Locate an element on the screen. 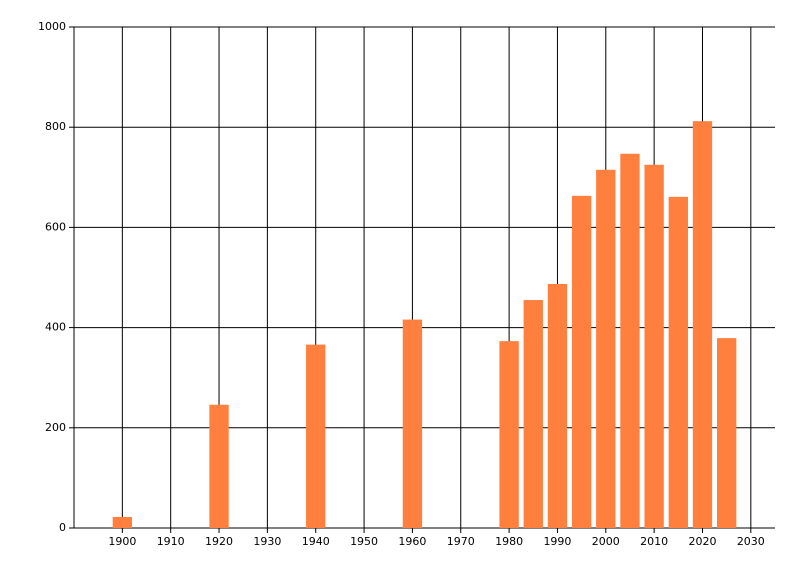 The width and height of the screenshot is (800, 580). y-tick-label: 800 is located at coordinates (55, 126).